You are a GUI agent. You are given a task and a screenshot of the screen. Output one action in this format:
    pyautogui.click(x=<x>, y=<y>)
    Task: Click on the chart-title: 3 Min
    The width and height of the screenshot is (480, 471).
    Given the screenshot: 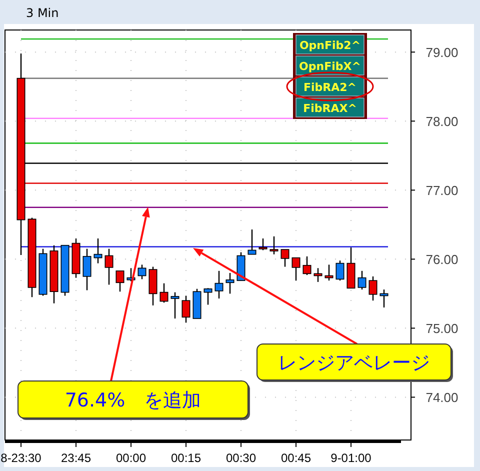 What is the action you would take?
    pyautogui.click(x=42, y=13)
    